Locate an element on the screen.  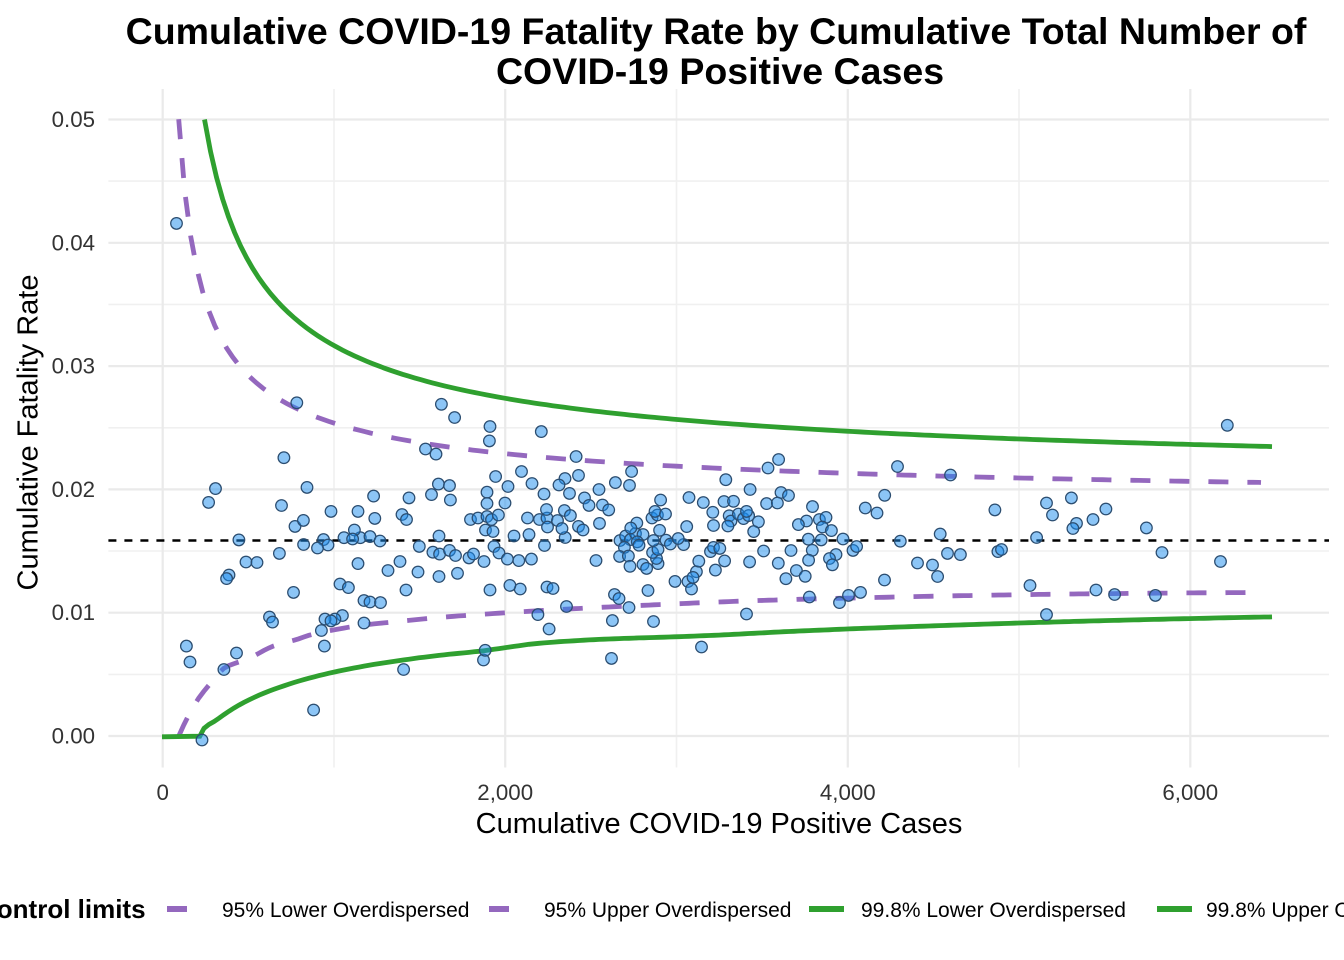
svg-text: 99.8% Lower Overdispersed is located at coordinates (993, 910).